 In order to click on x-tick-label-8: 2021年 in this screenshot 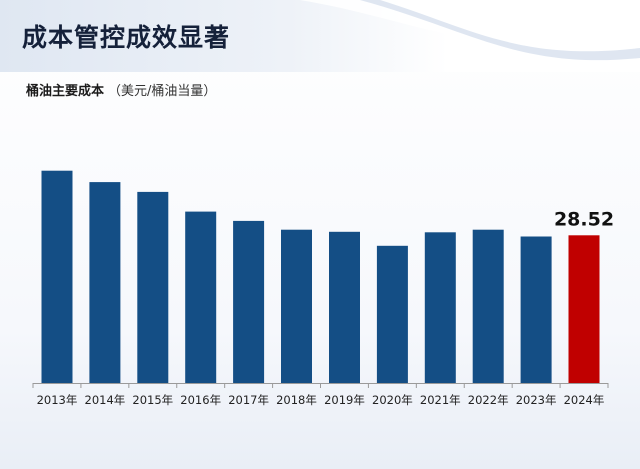, I will do `click(440, 400)`.